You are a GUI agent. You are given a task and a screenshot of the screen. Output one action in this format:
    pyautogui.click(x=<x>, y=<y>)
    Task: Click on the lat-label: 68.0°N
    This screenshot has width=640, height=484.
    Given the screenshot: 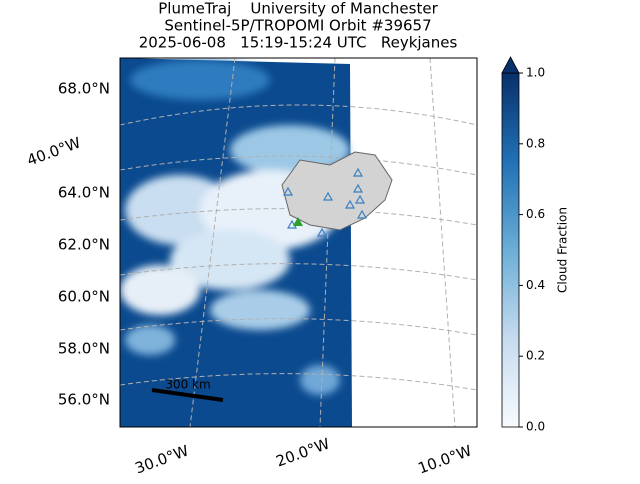 What is the action you would take?
    pyautogui.click(x=84, y=89)
    